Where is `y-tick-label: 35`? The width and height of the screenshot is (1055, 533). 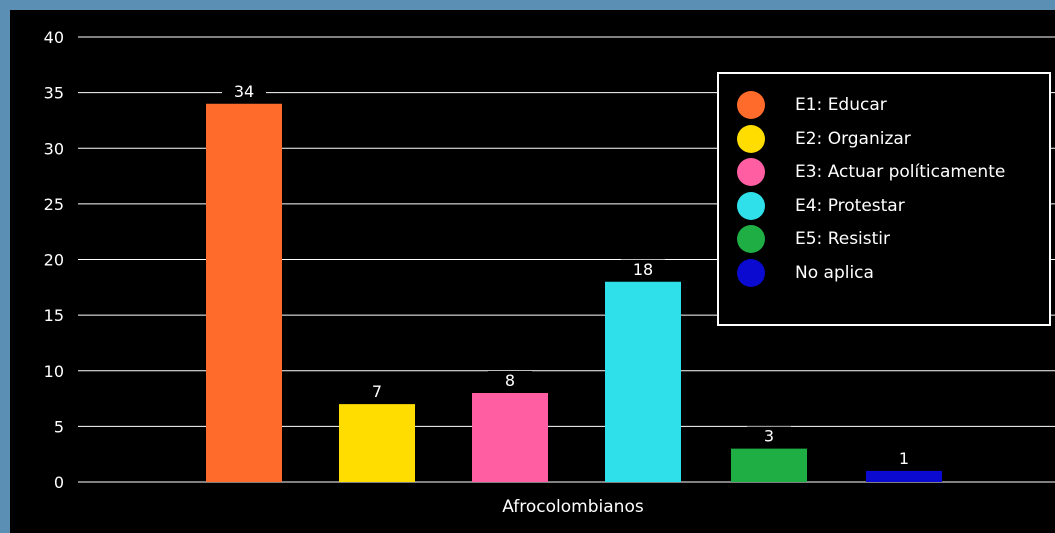 y-tick-label: 35 is located at coordinates (54, 93).